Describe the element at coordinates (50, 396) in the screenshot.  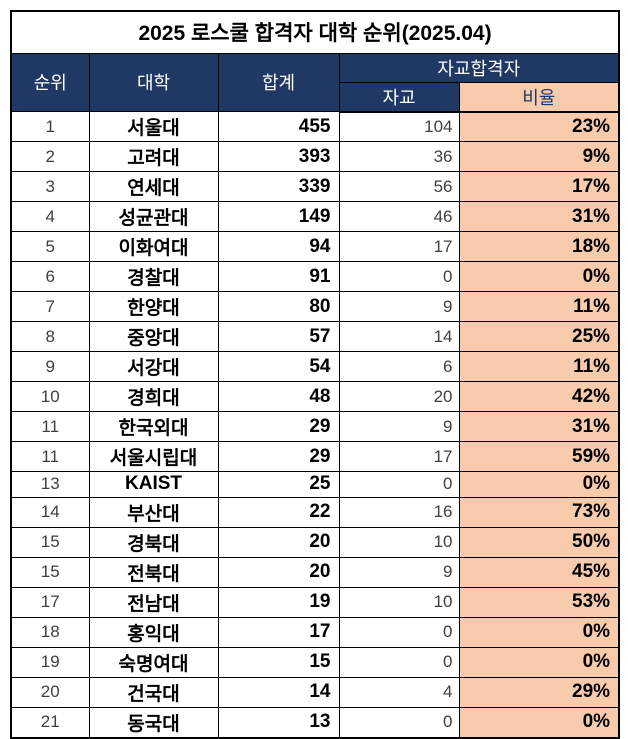
I see `cell-rank: 10` at that location.